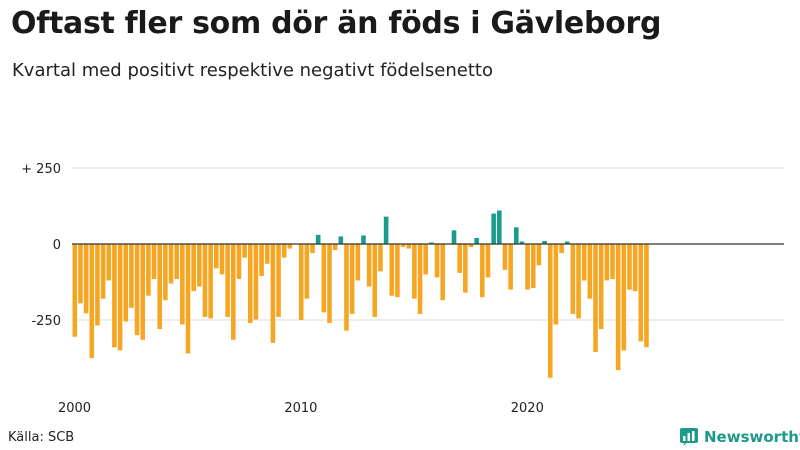  What do you see at coordinates (41, 437) in the screenshot?
I see `source-note: Källa: SCB` at bounding box center [41, 437].